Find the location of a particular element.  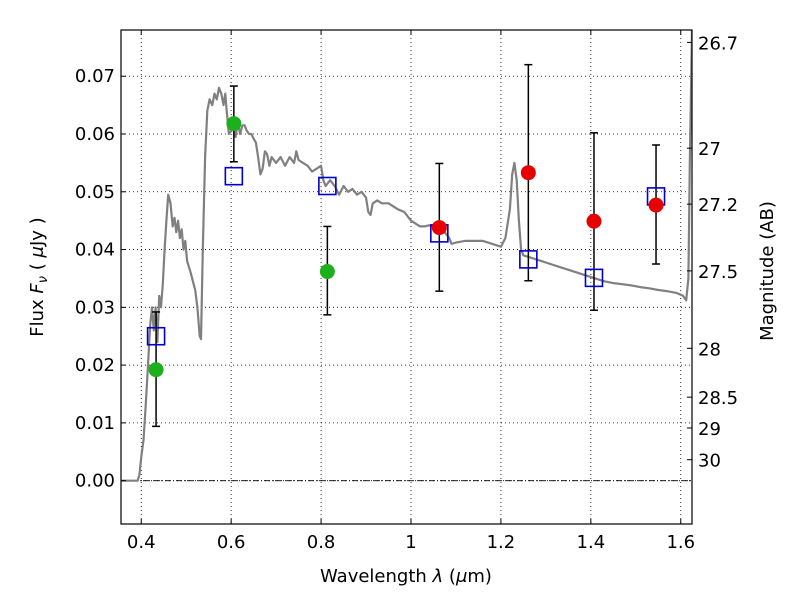

right-tick-label: 27.2 is located at coordinates (718, 205).